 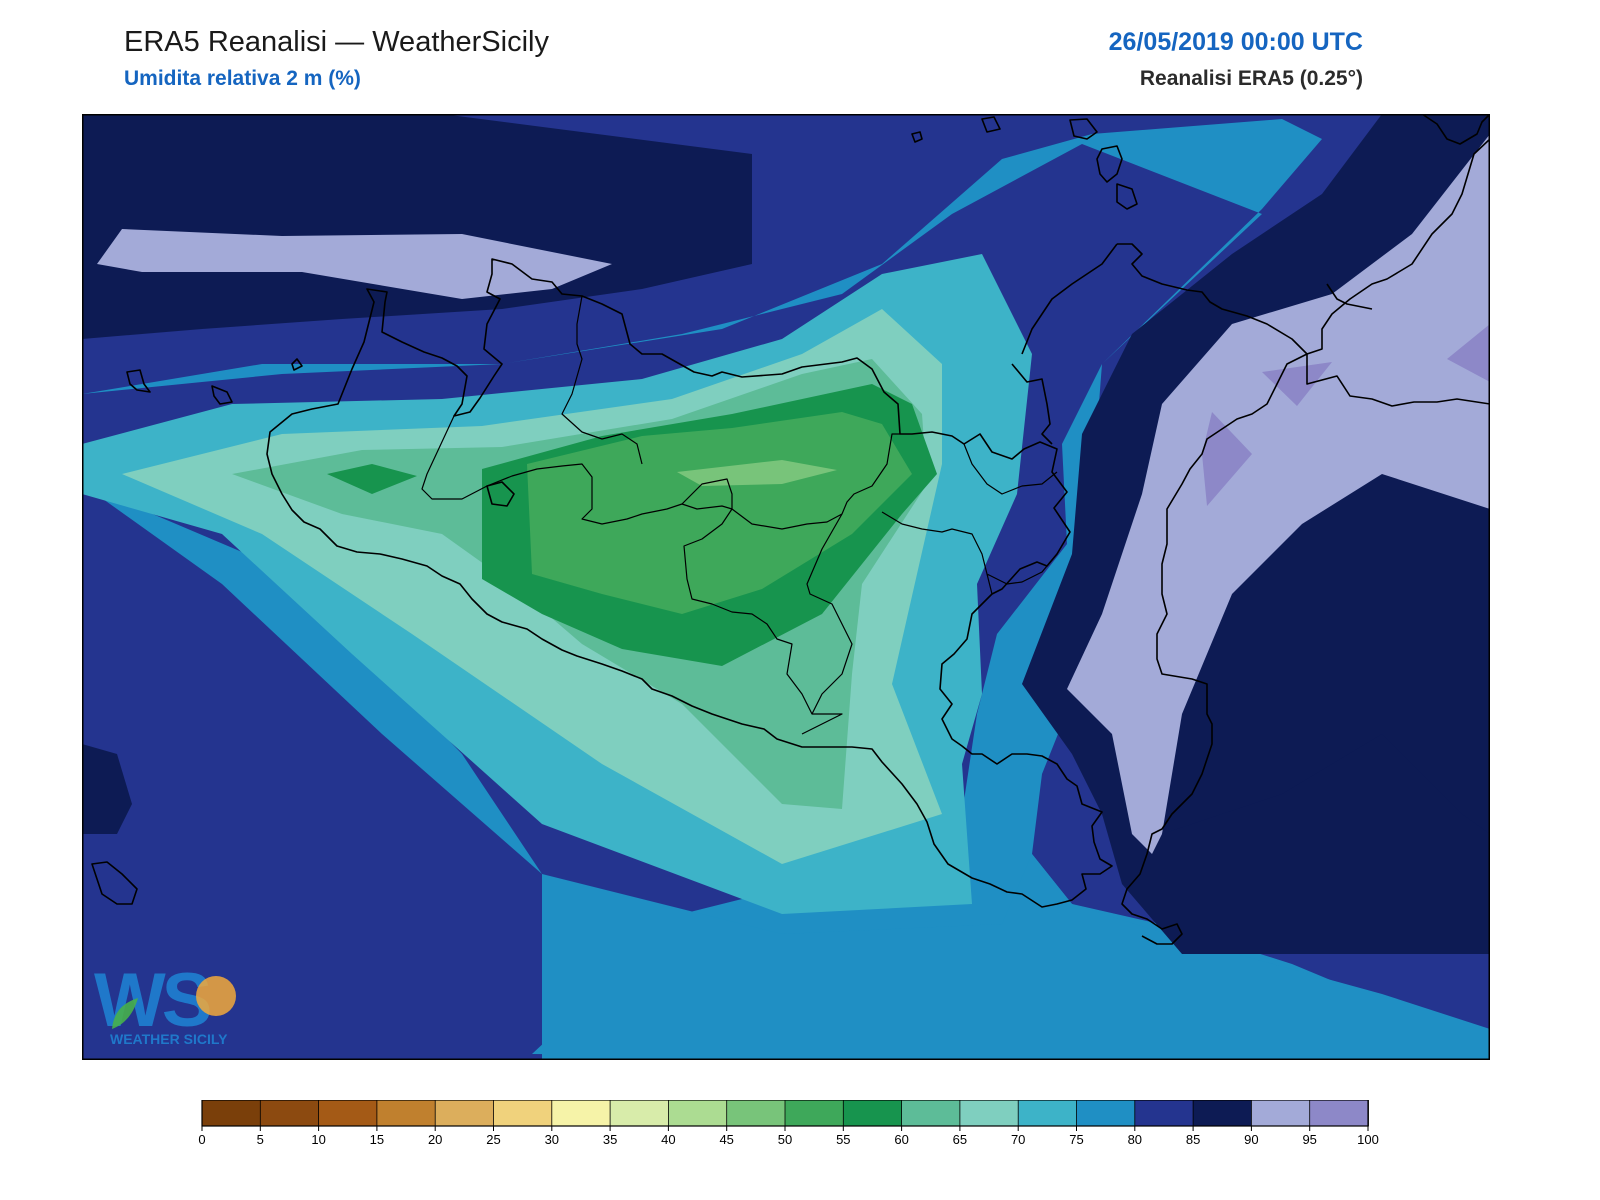 What do you see at coordinates (152, 1000) in the screenshot?
I see `logo-mark: WS` at bounding box center [152, 1000].